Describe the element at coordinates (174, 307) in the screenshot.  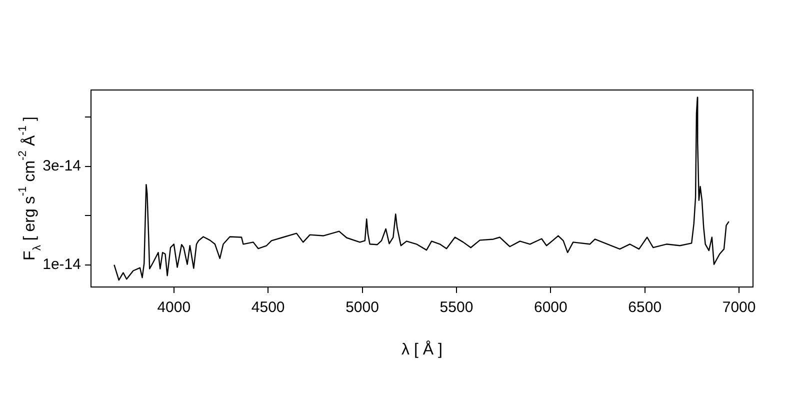
I see `x-tick-label: 4000` at that location.